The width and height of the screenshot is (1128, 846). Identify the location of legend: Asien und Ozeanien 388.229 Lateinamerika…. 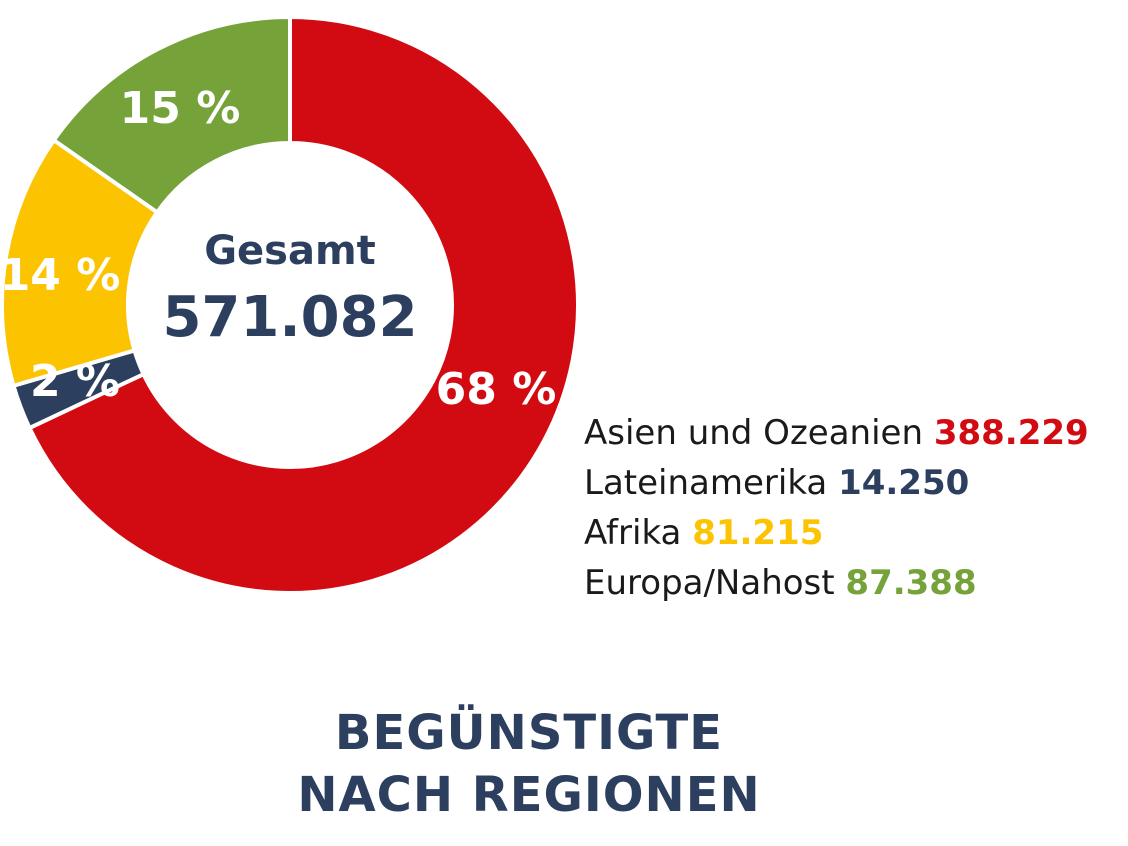
(836, 508).